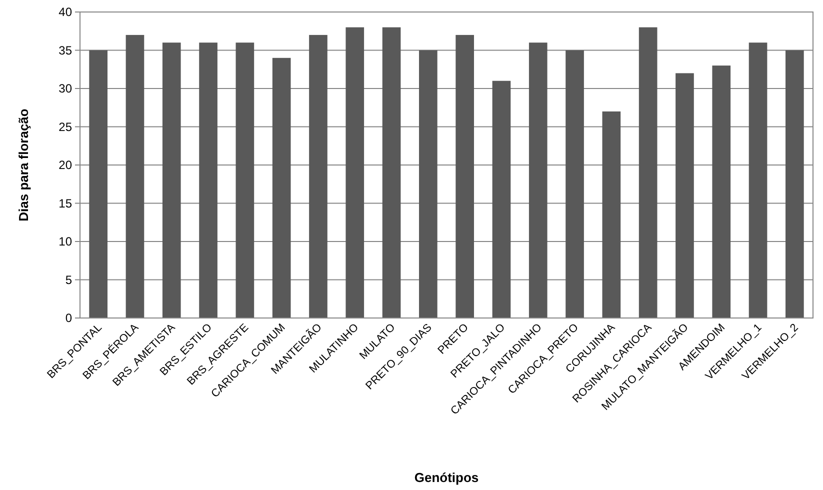  What do you see at coordinates (68, 318) in the screenshot?
I see `y-tick-label: 0` at bounding box center [68, 318].